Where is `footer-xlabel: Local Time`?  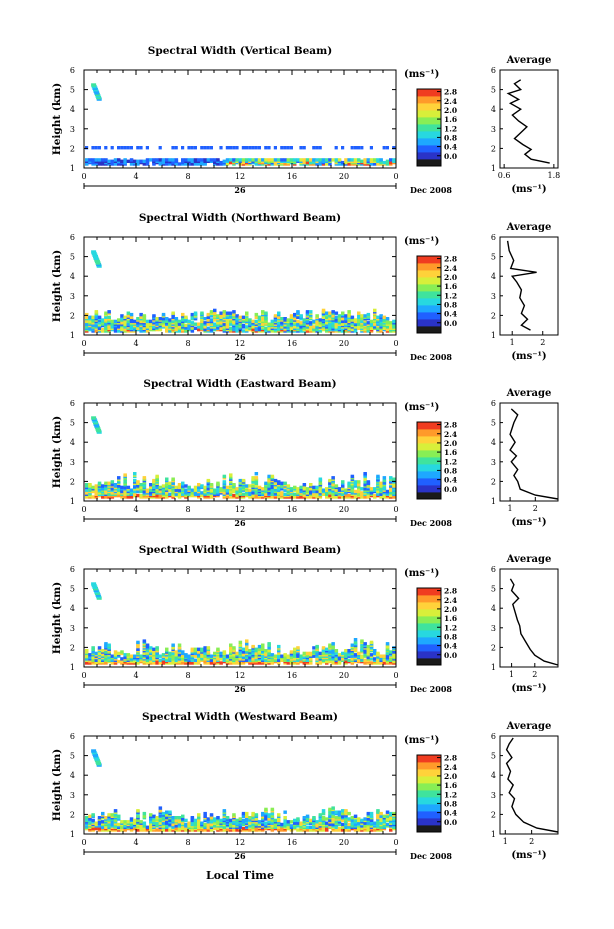 footer-xlabel: Local Time is located at coordinates (240, 875).